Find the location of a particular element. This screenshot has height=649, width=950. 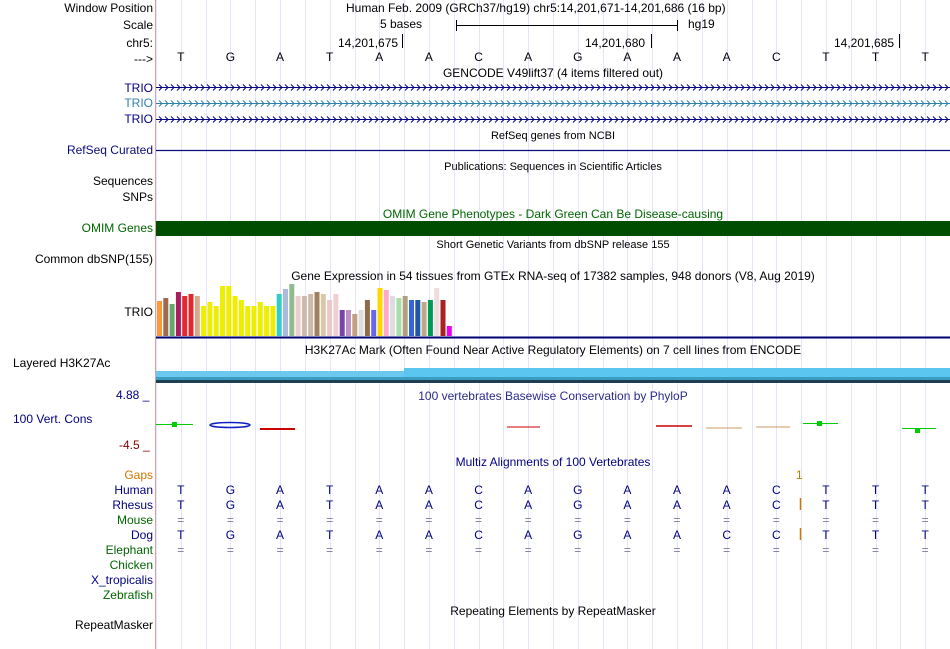

repeatmasker-label: RepeatMasker is located at coordinates (113, 625).